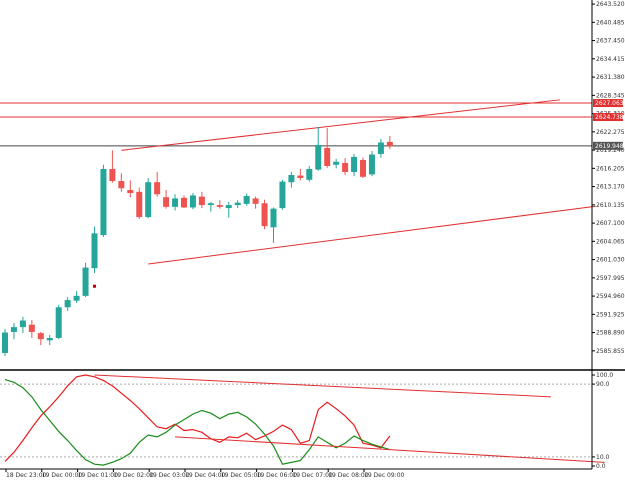 This screenshot has height=483, width=625. What do you see at coordinates (296, 124) in the screenshot?
I see `horizontal-lines` at bounding box center [296, 124].